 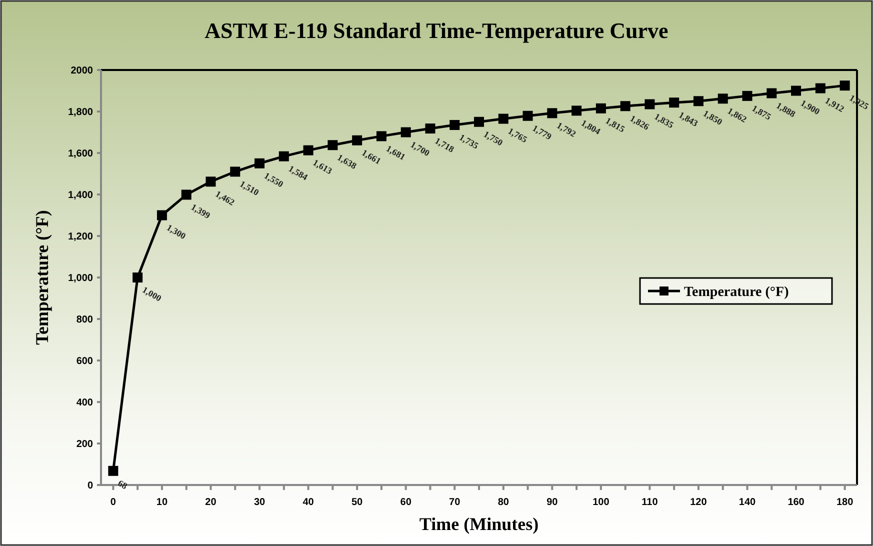 I want to click on data-label: 1,510, so click(x=250, y=188).